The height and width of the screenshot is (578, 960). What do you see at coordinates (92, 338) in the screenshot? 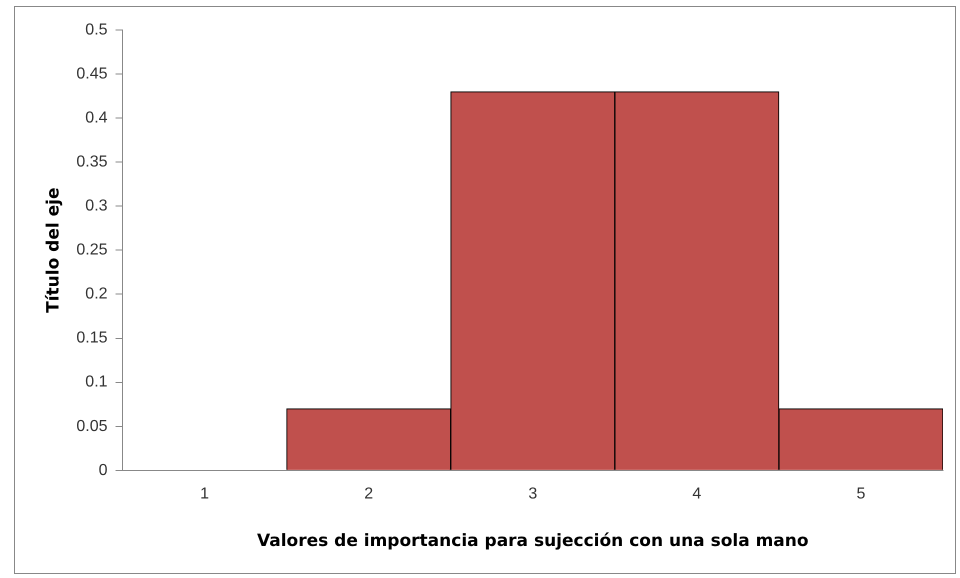
I see `y-tick-label: 0.15` at bounding box center [92, 338].